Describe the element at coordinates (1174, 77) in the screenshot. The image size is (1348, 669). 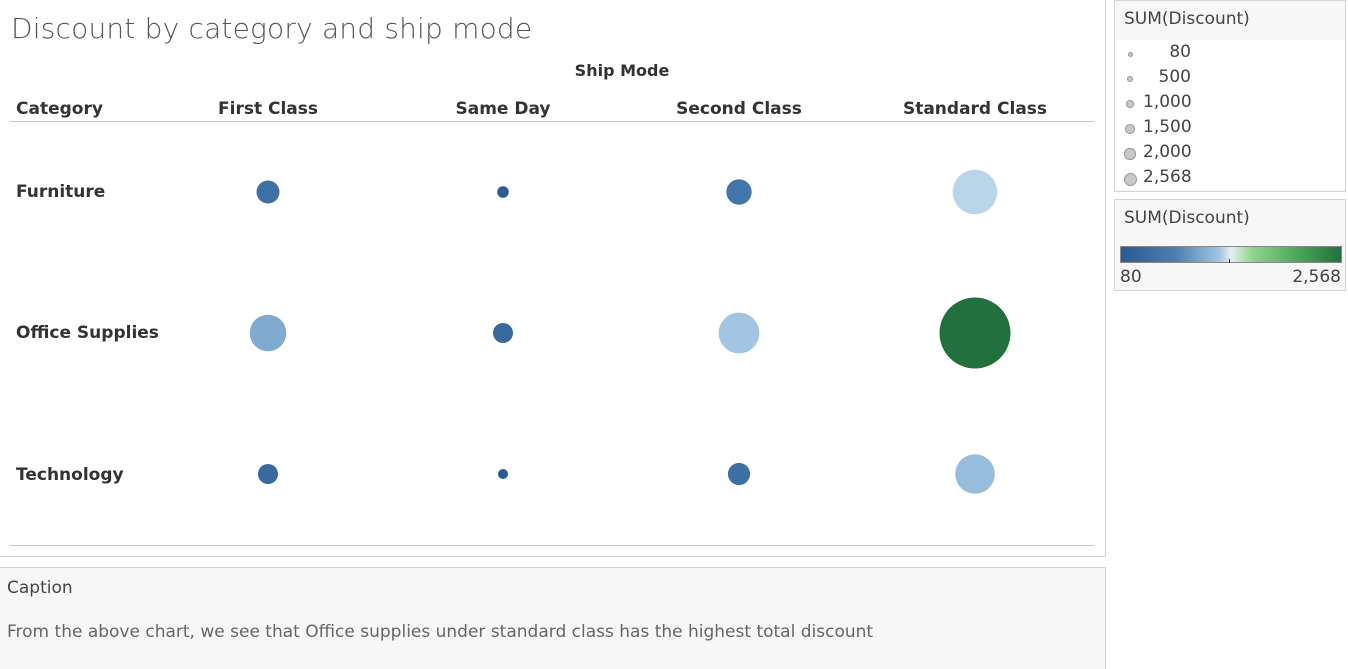
I see `size-legend-label: 500` at that location.